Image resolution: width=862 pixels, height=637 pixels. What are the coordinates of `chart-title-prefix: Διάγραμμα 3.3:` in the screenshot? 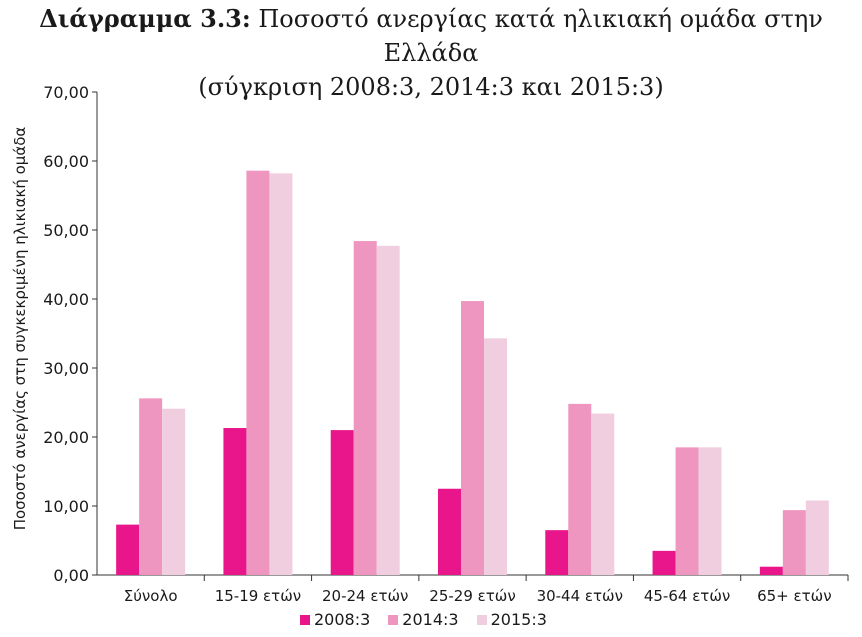 It's located at (145, 18).